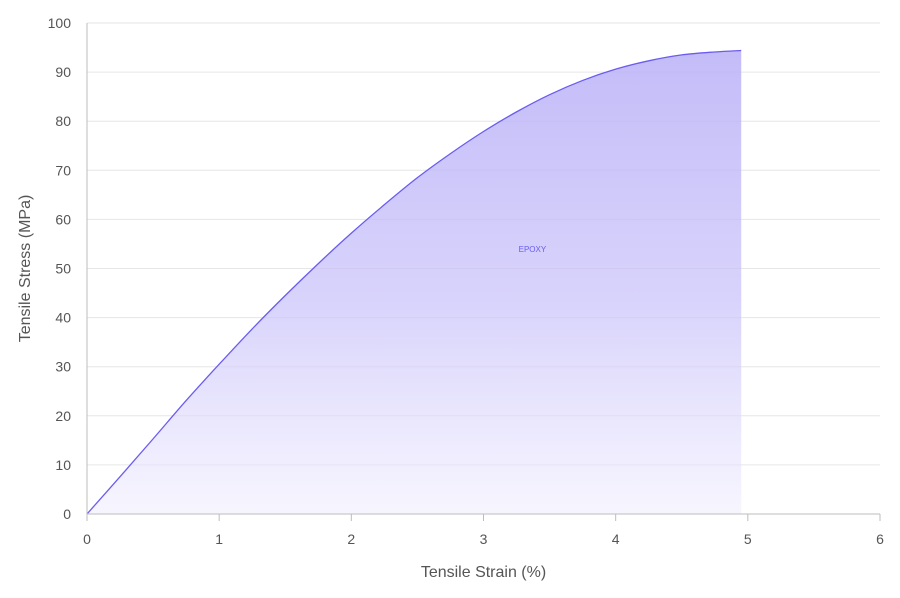 This screenshot has width=900, height=598. I want to click on x-tick-labels: 0 1 2 3 4 5 6, so click(483, 539).